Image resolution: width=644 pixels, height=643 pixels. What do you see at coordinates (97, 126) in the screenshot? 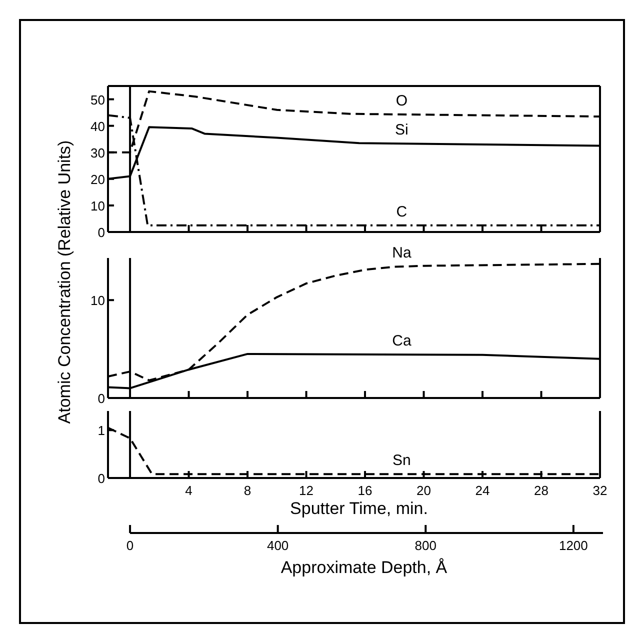
I see `y-tick-label: 40` at bounding box center [97, 126].